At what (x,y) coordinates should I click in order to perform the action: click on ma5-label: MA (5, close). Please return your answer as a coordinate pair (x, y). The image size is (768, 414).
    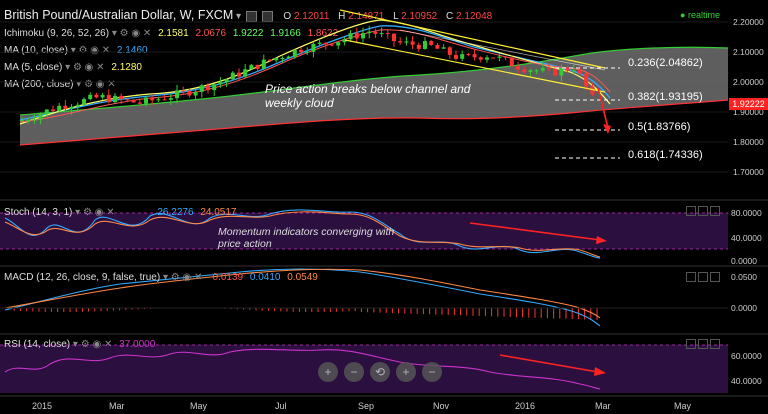
    Looking at the image, I should click on (33, 67).